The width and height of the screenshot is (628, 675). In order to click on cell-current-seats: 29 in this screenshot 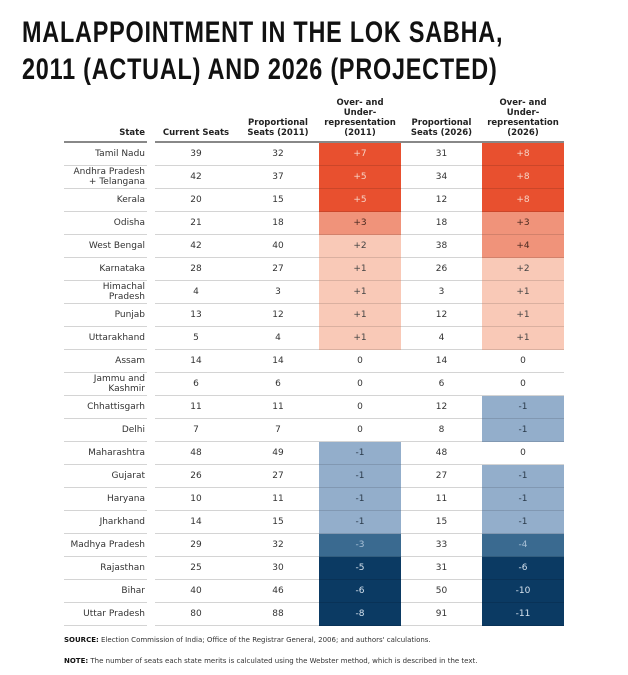, I will do `click(196, 545)`.